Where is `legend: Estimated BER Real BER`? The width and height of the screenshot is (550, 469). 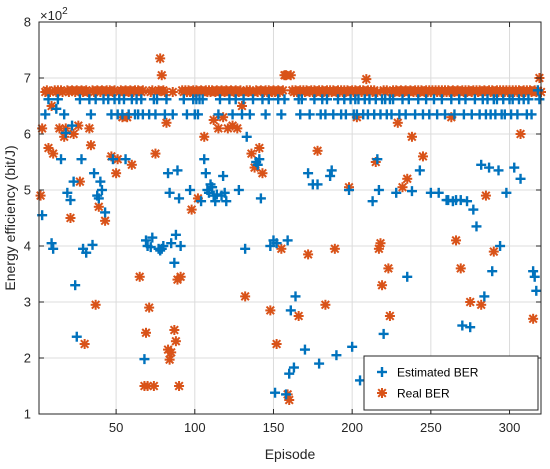
legend: Estimated BER Real BER is located at coordinates (451, 383).